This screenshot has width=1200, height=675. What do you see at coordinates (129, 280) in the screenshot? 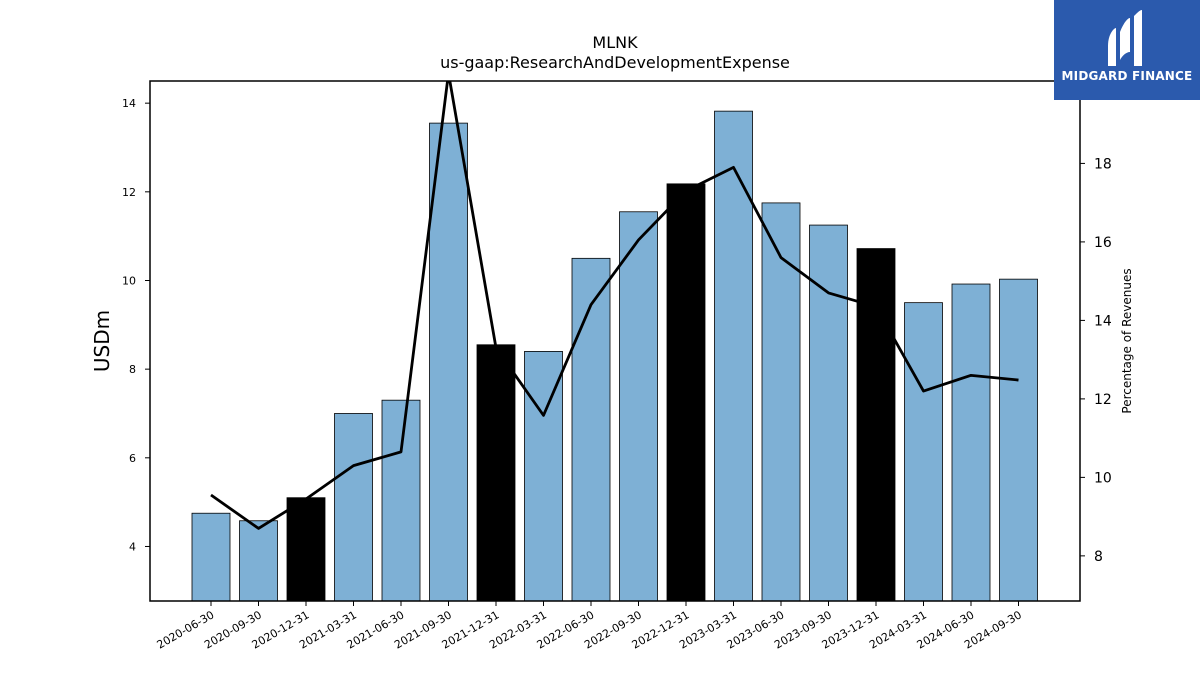
I see `y-tick-label: 10` at bounding box center [129, 280].